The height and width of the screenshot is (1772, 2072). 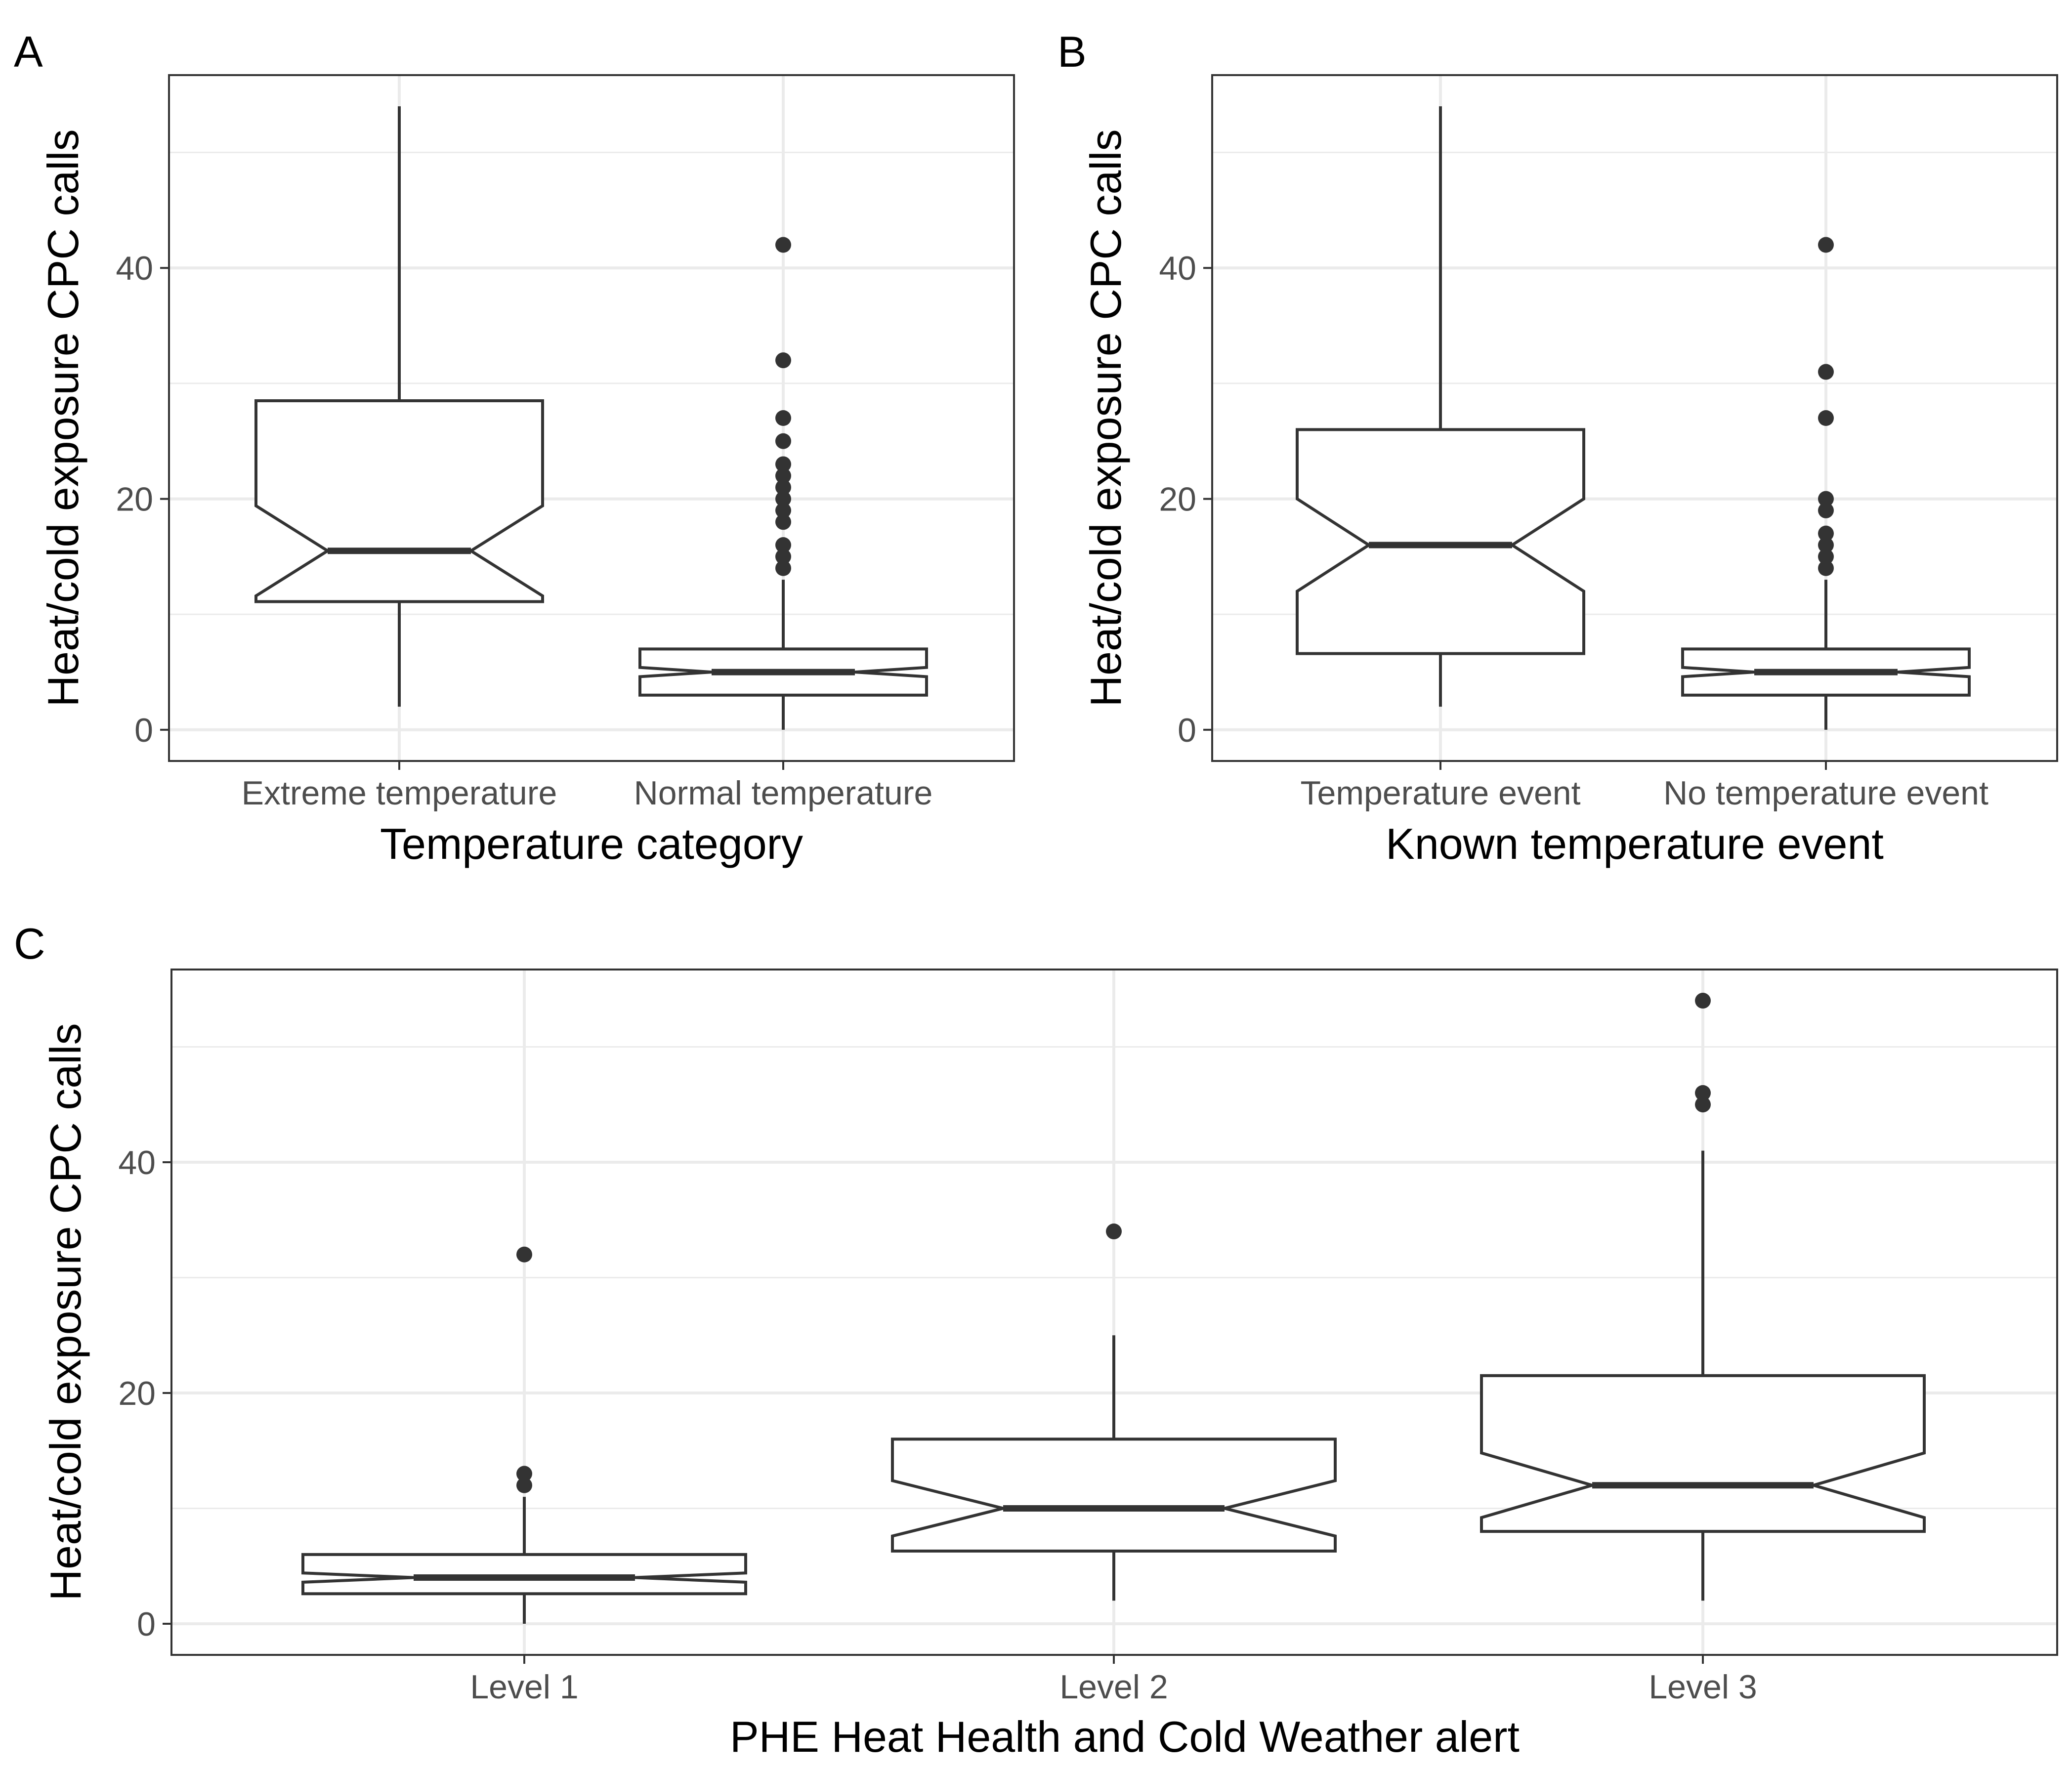 What do you see at coordinates (524, 1687) in the screenshot?
I see `x-tick-label: Level 1` at bounding box center [524, 1687].